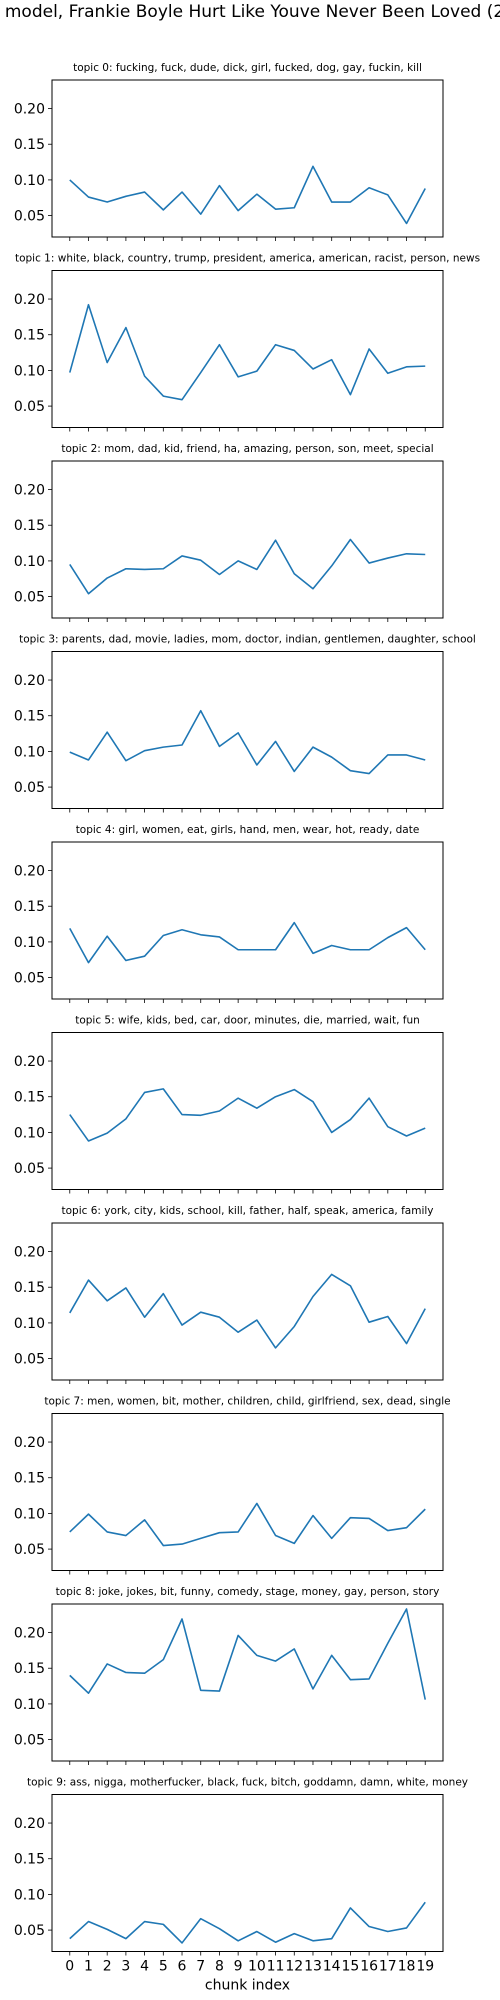 The width and height of the screenshot is (500, 2000). What do you see at coordinates (425, 1967) in the screenshot?
I see `x-tick-label: 19` at bounding box center [425, 1967].